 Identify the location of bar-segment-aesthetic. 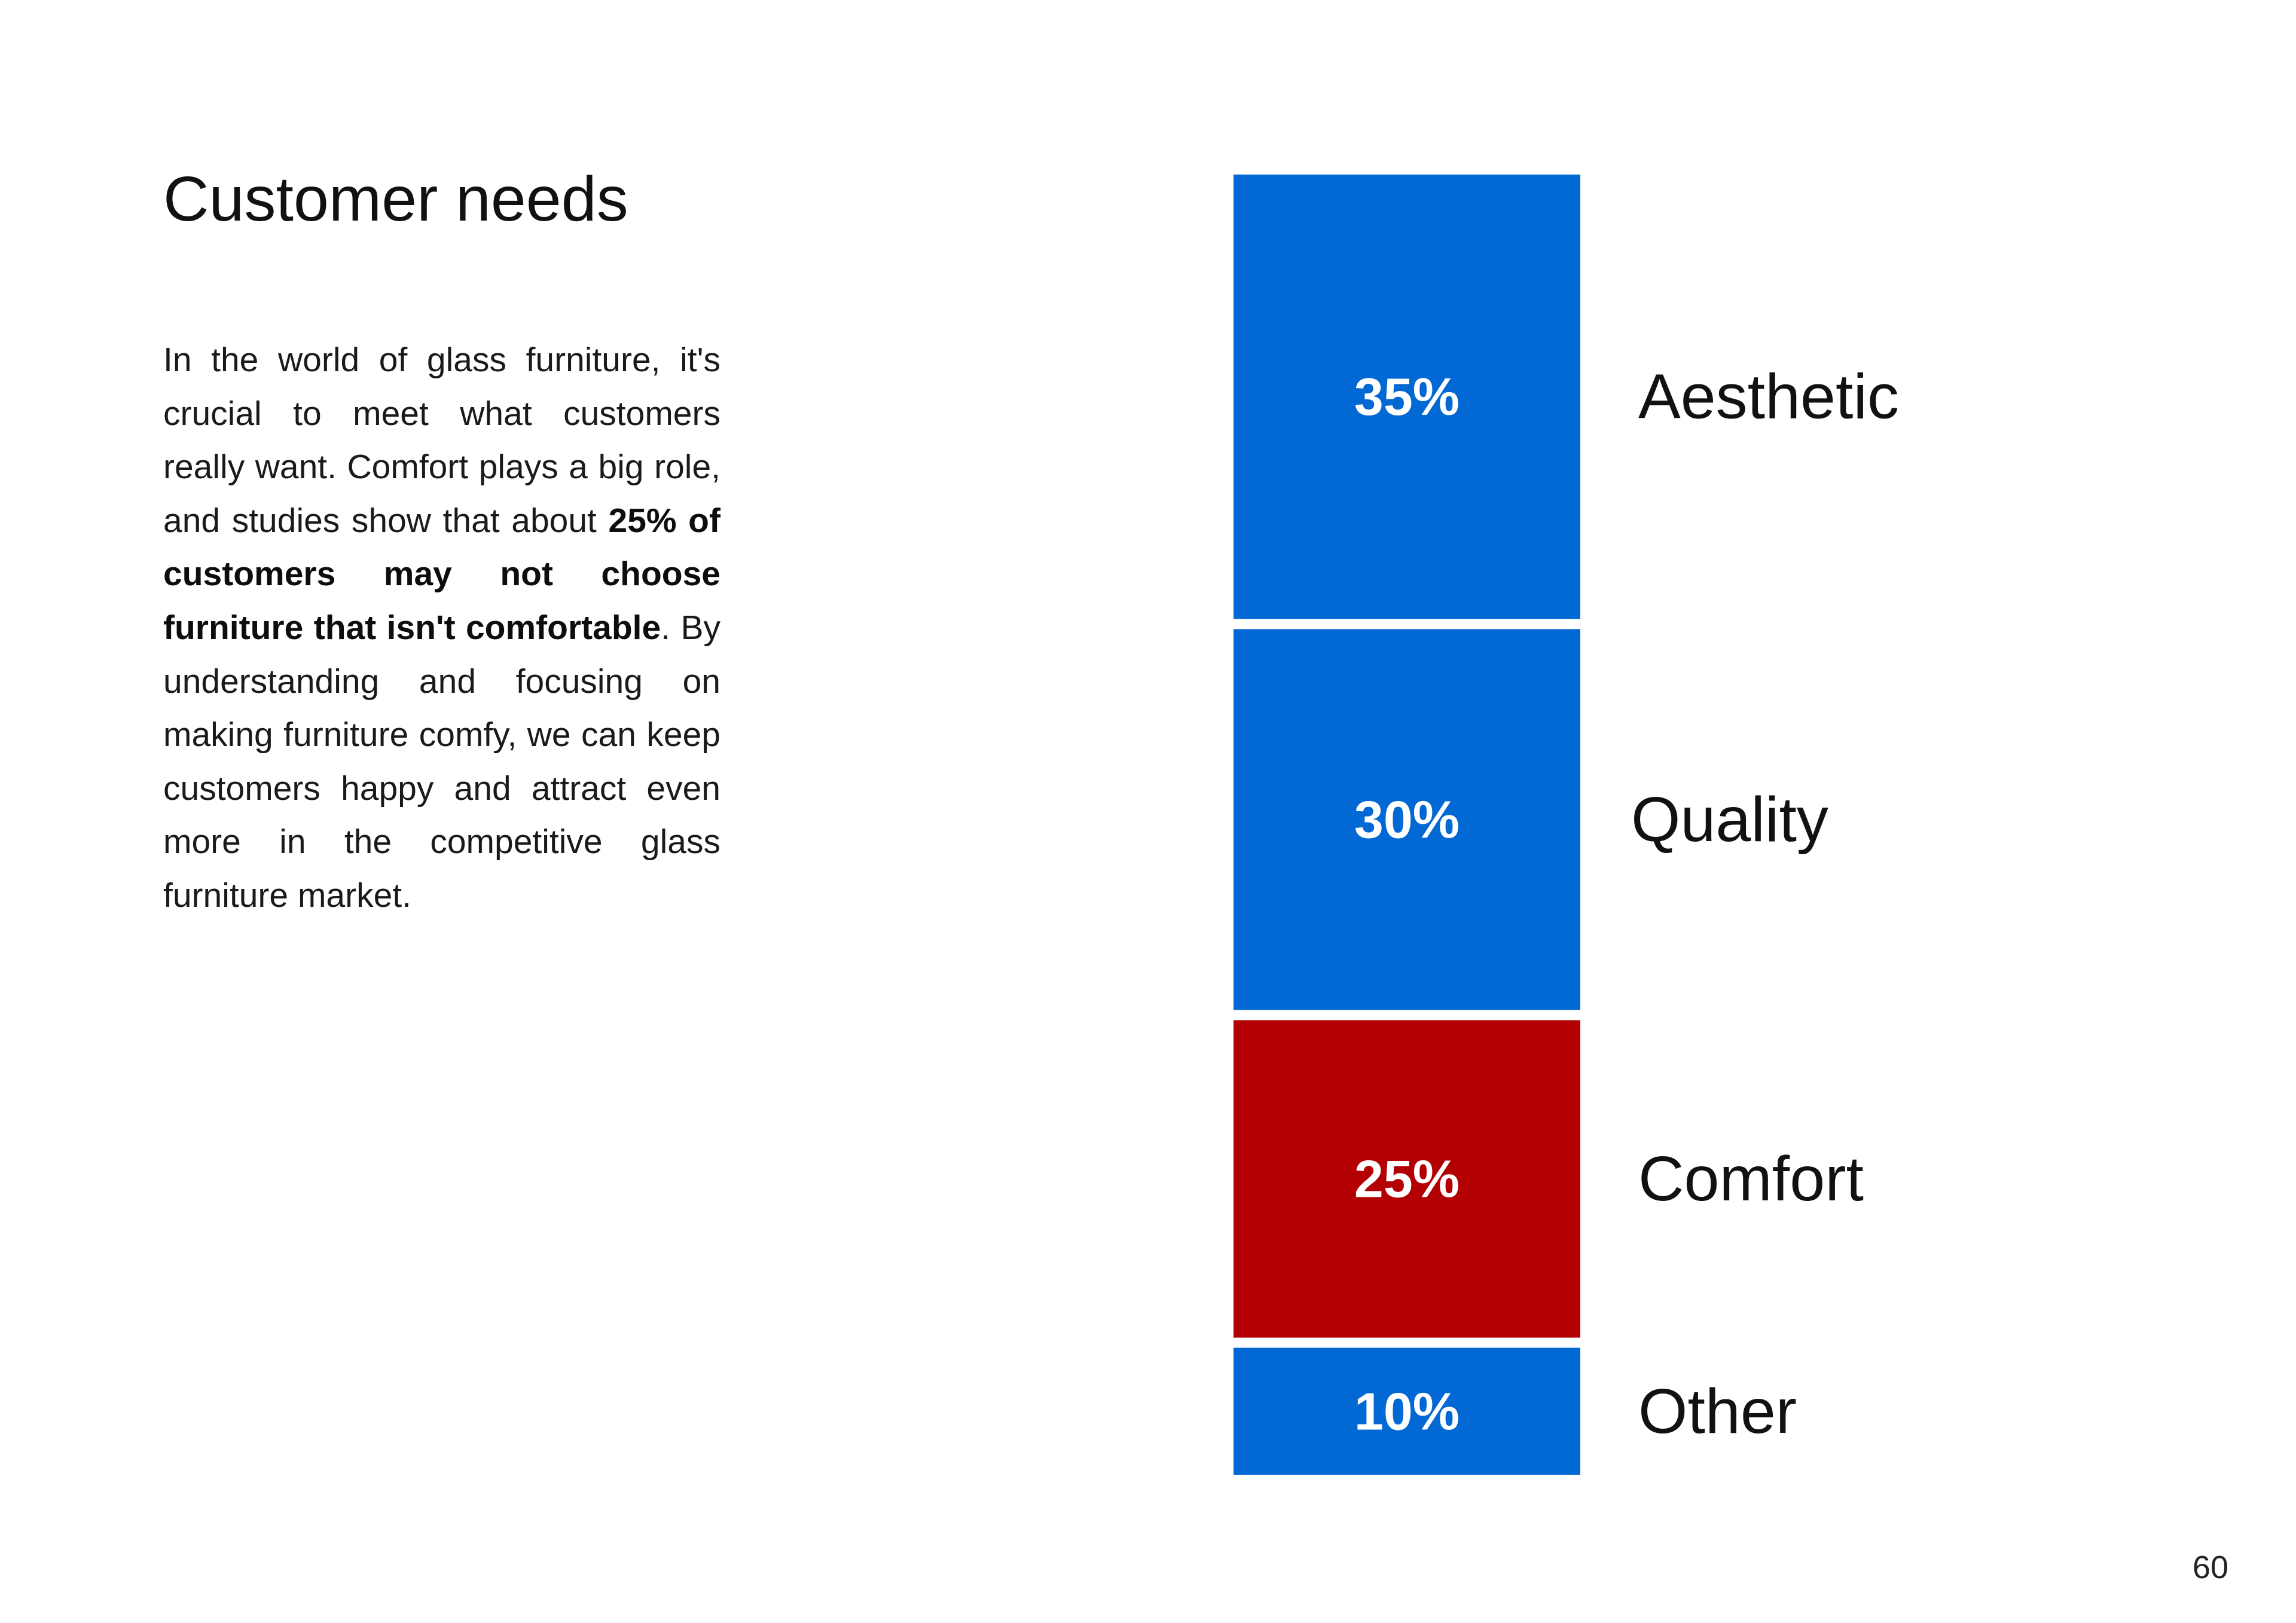
(1407, 397).